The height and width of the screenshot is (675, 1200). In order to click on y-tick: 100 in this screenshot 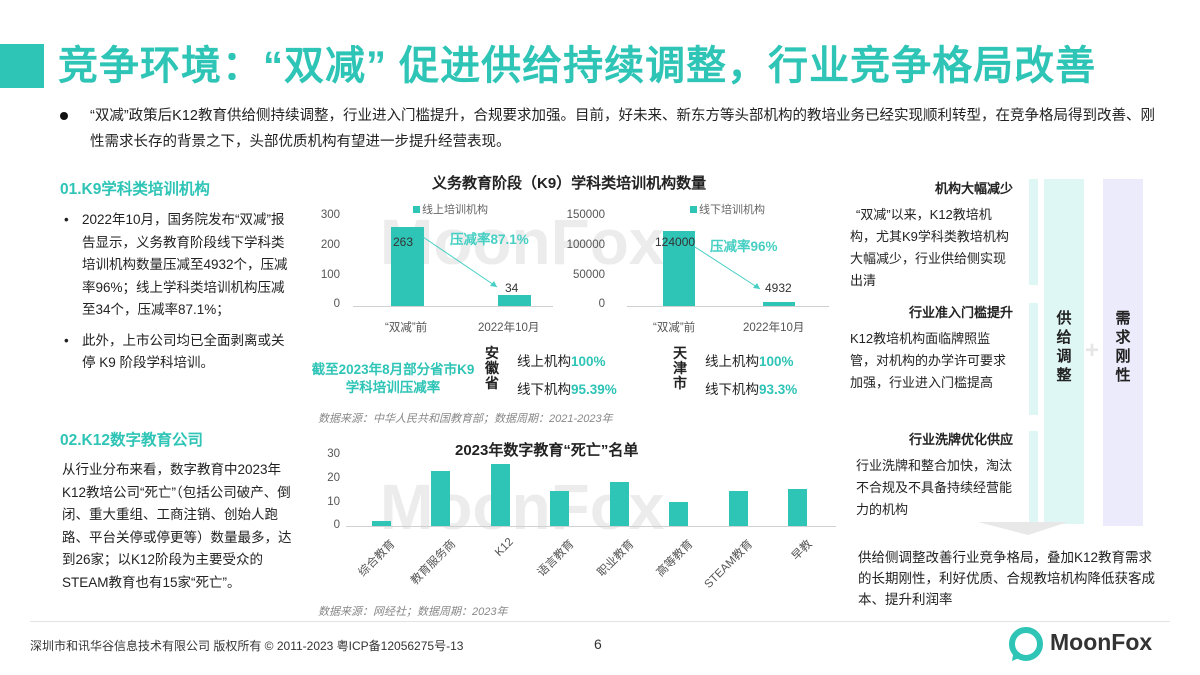, I will do `click(330, 275)`.